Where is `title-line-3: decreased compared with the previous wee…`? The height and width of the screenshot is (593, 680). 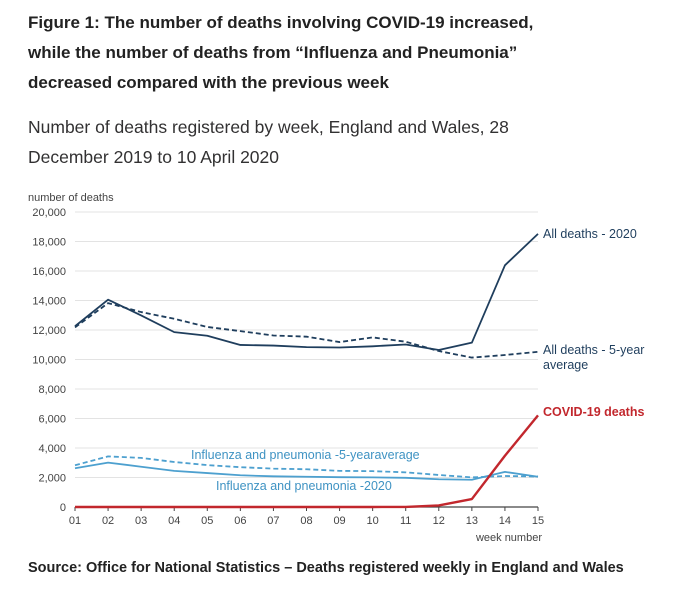 title-line-3: decreased compared with the previous wee… is located at coordinates (208, 82).